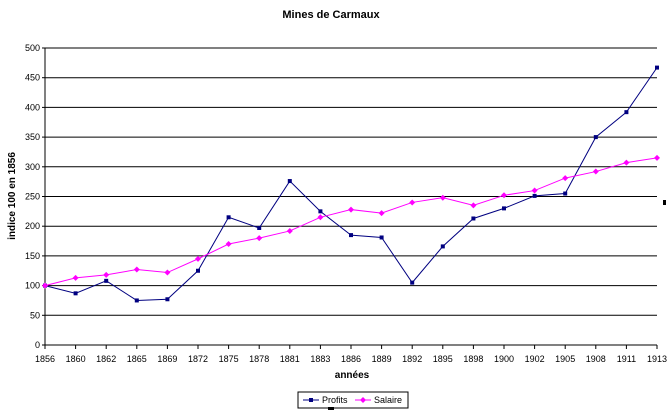 The height and width of the screenshot is (412, 667). Describe the element at coordinates (331, 15) in the screenshot. I see `chart-title: Mines de Carmaux` at that location.